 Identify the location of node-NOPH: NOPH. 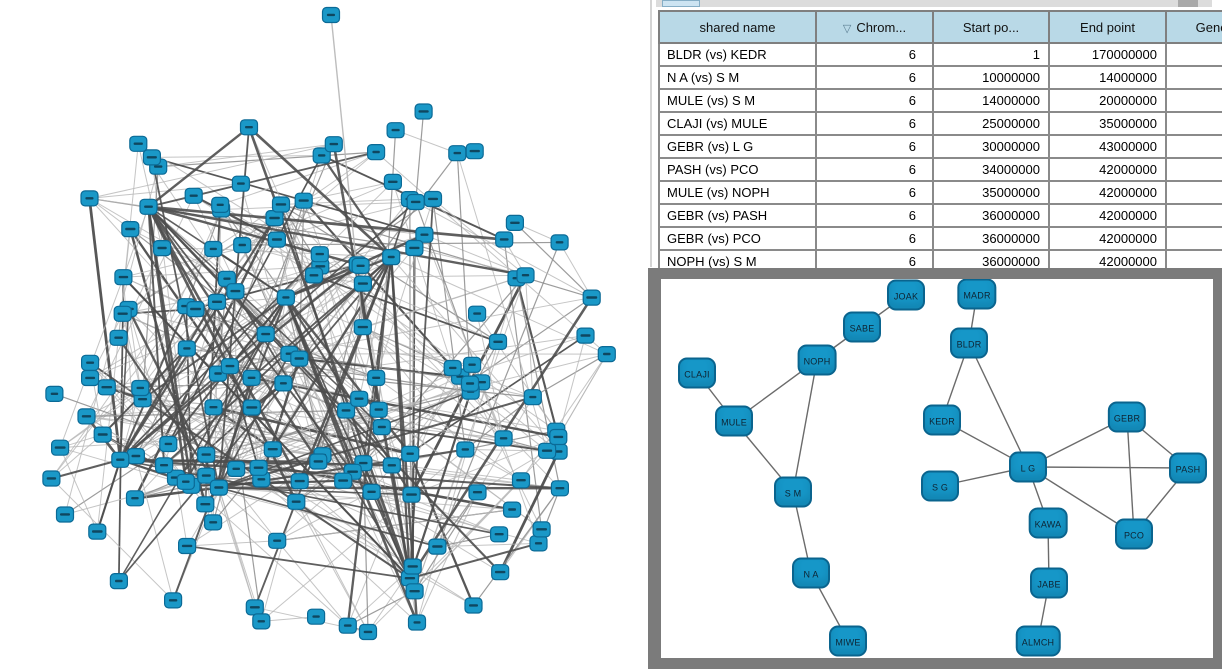
(817, 360).